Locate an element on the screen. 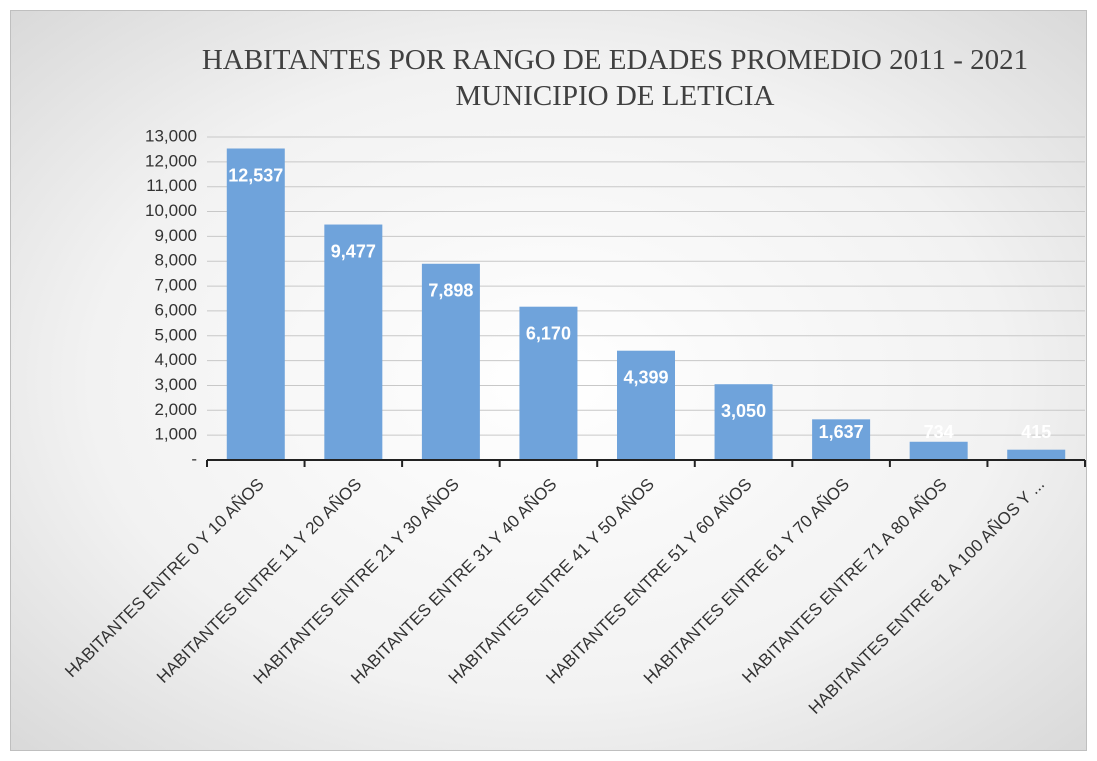 Image resolution: width=1097 pixels, height=761 pixels. y-tick-label: 10,000 is located at coordinates (171, 210).